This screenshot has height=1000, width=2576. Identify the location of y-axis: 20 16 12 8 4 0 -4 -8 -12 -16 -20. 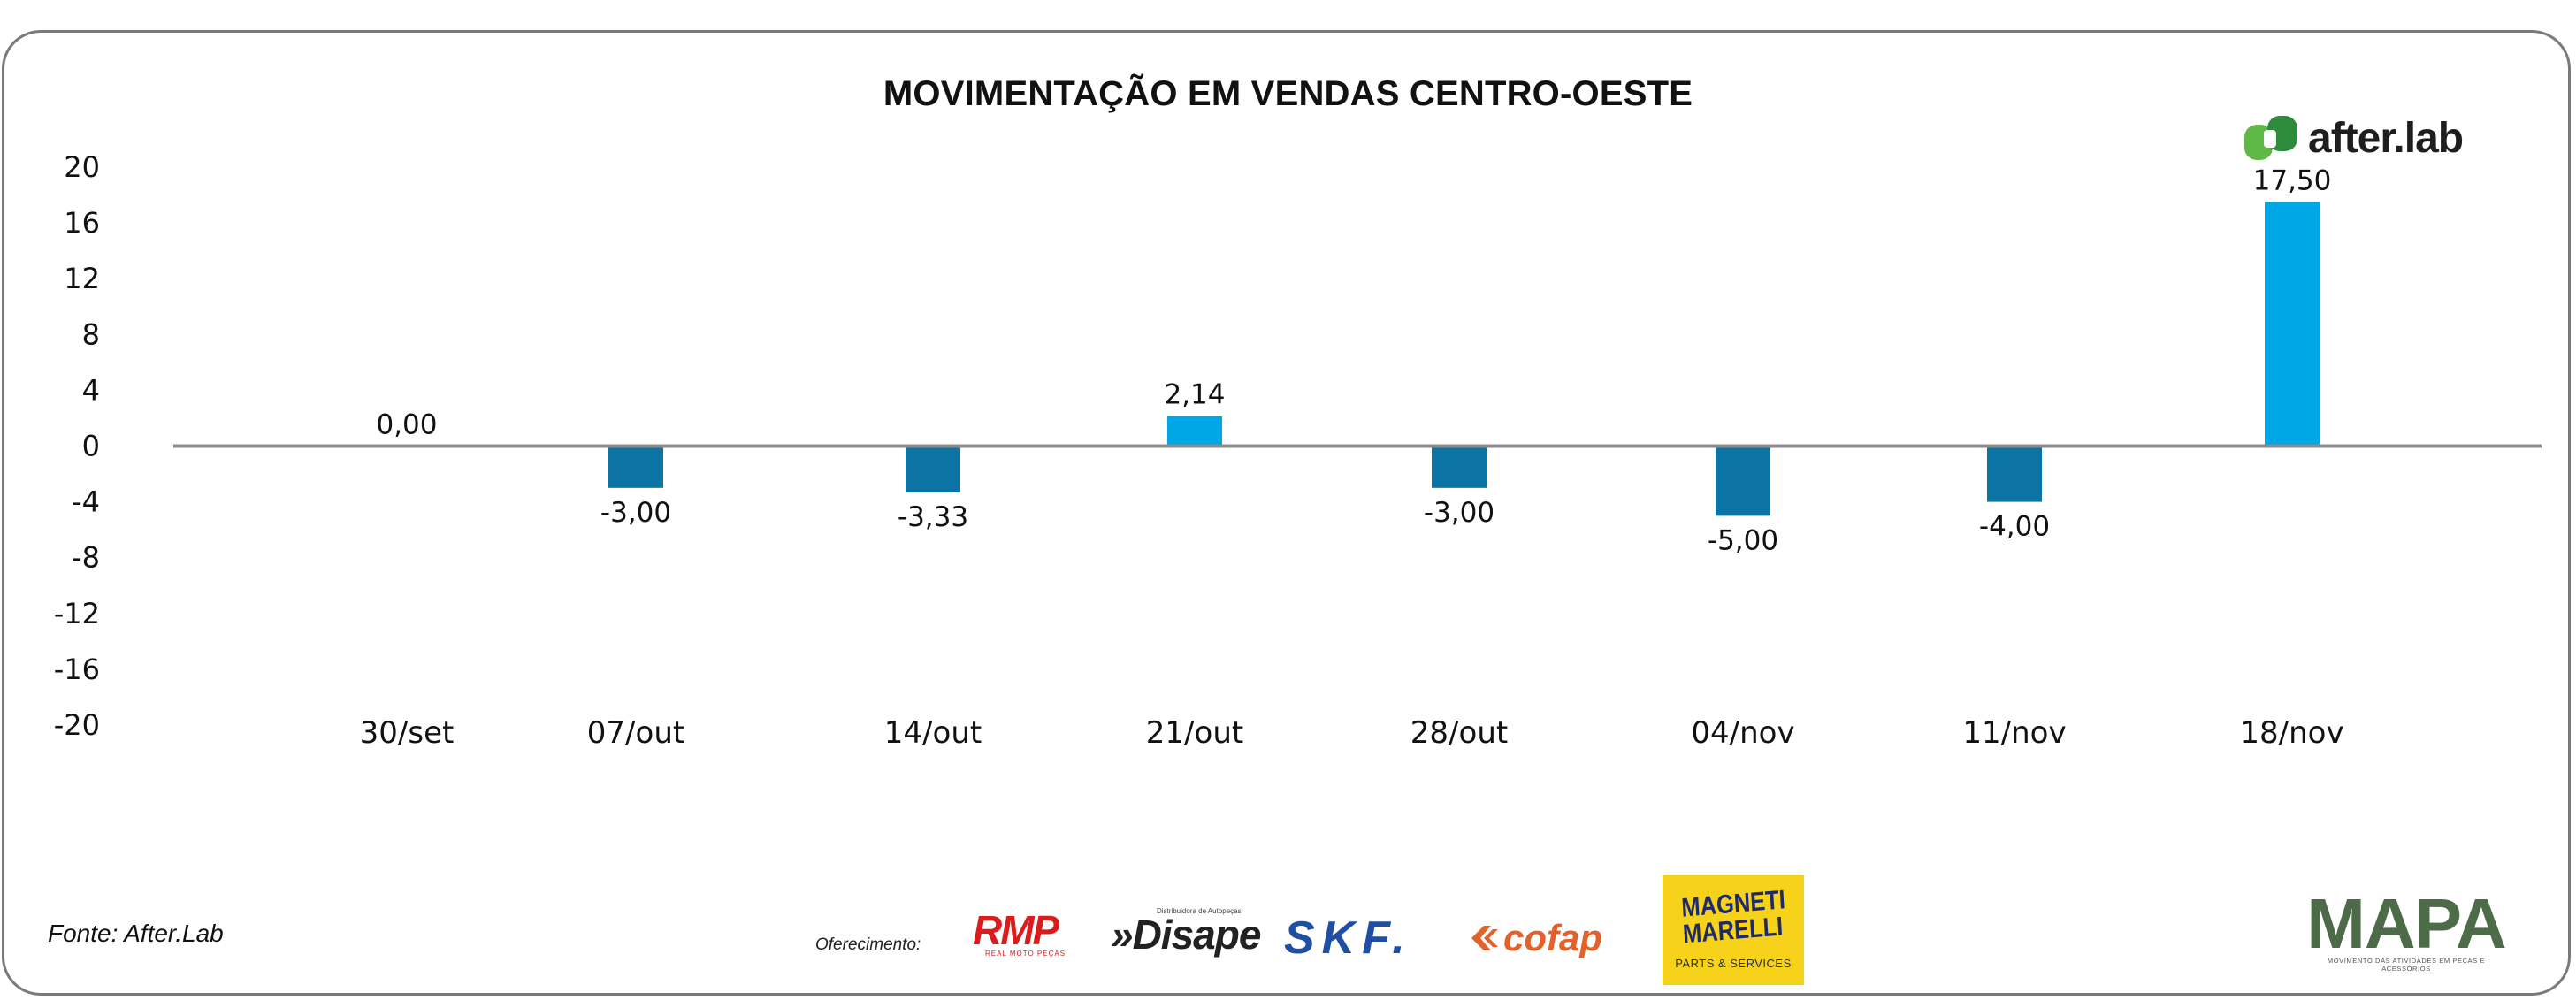
(77, 446).